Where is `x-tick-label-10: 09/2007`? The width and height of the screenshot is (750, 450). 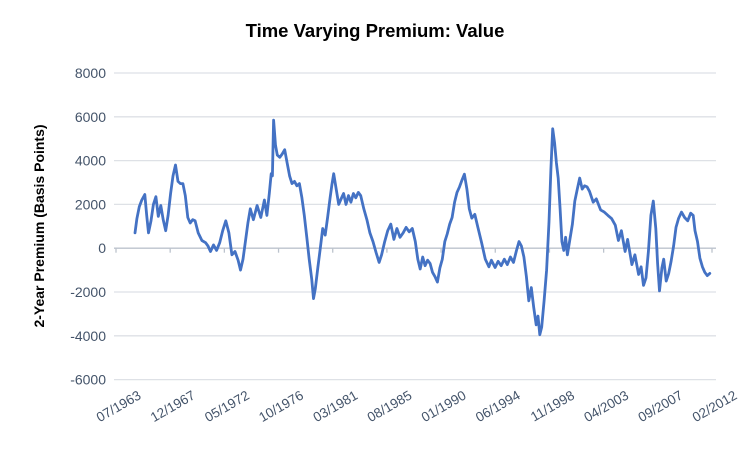 x-tick-label-10: 09/2007 is located at coordinates (661, 406).